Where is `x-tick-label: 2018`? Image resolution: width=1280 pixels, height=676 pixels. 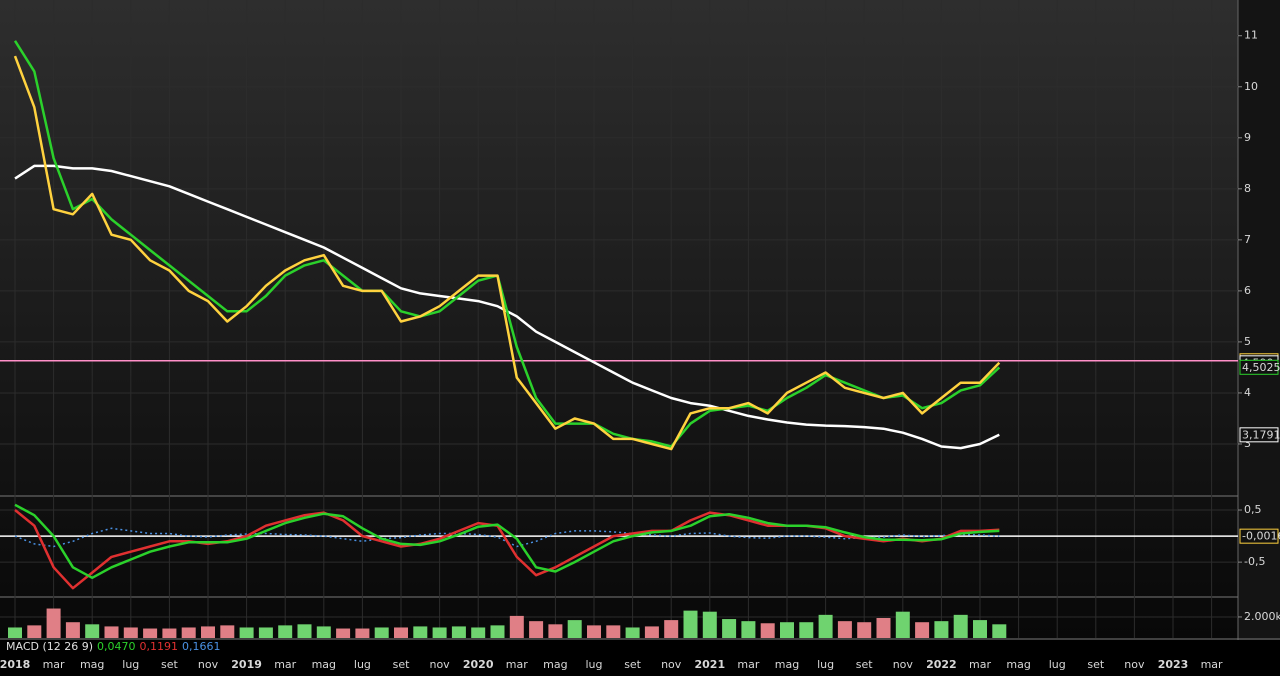 x-tick-label: 2018 is located at coordinates (15, 664).